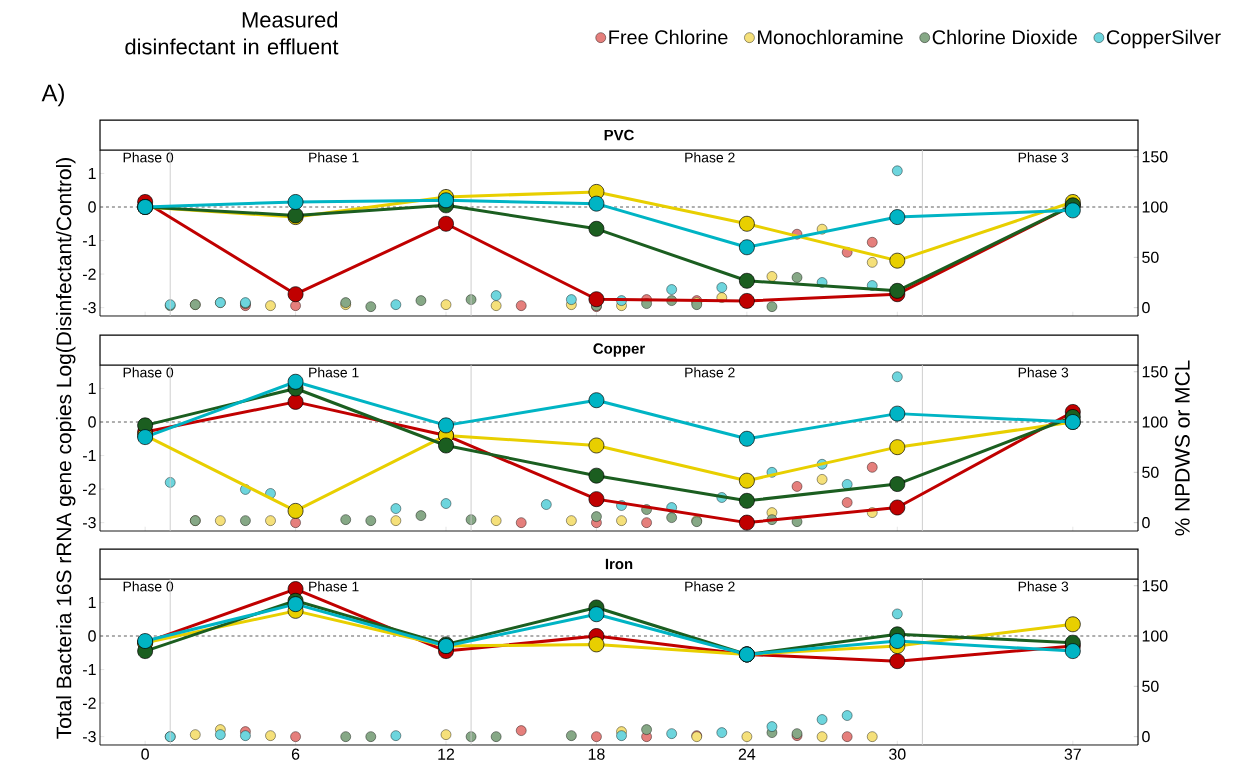 The image size is (1236, 778). Describe the element at coordinates (65, 448) in the screenshot. I see `y-axis-title: Total Bacteria 16S rRNA gene copies Log(Disinfectant/Control)` at that location.